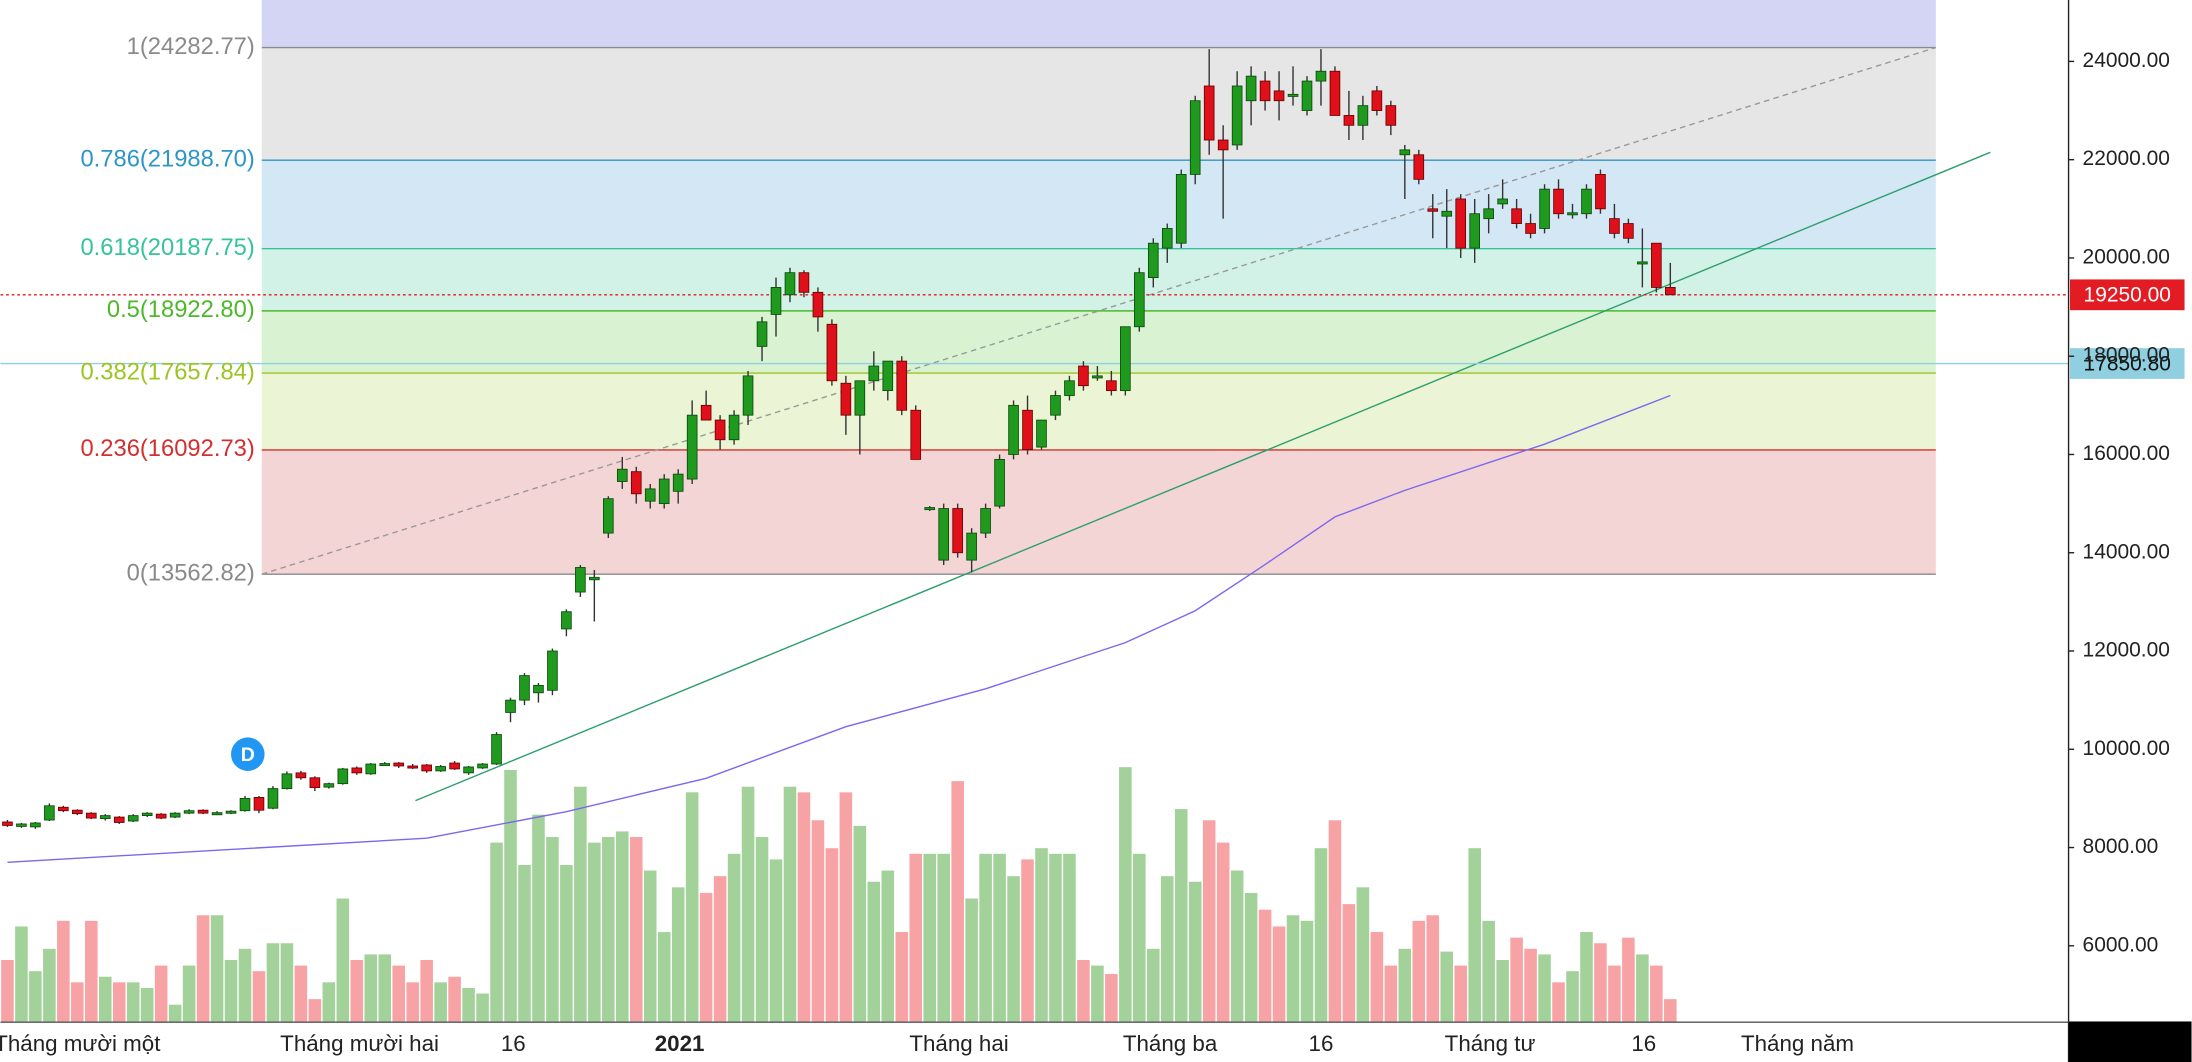 The height and width of the screenshot is (1062, 2192). I want to click on y-tick-label: 14000.00, so click(2126, 551).